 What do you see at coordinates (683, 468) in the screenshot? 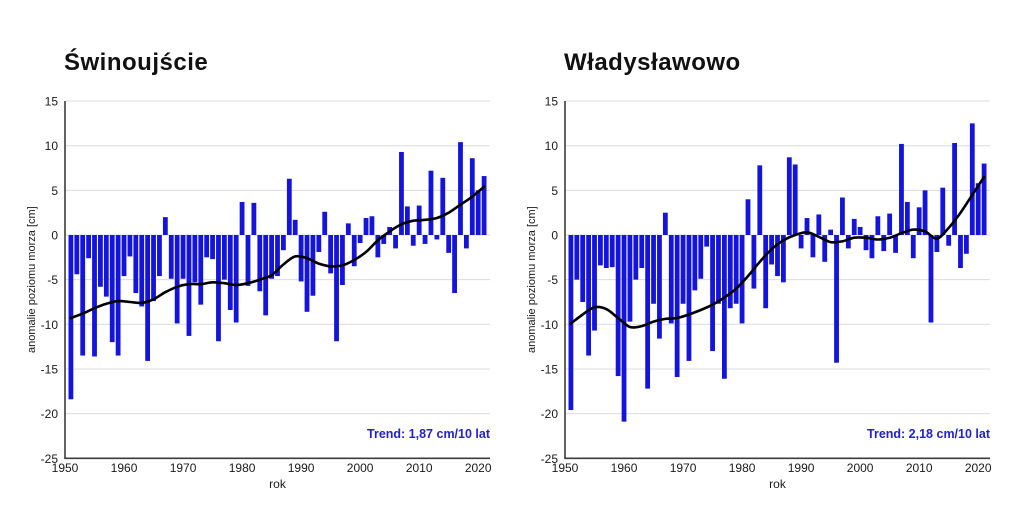
I see `x-tick-label: 1970` at bounding box center [683, 468].